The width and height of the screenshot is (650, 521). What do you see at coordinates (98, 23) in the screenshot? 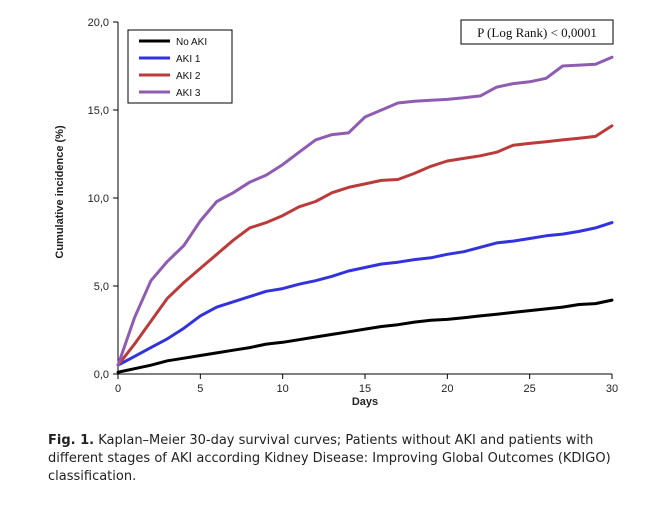
I see `y-tick-label: 20,0` at bounding box center [98, 23].